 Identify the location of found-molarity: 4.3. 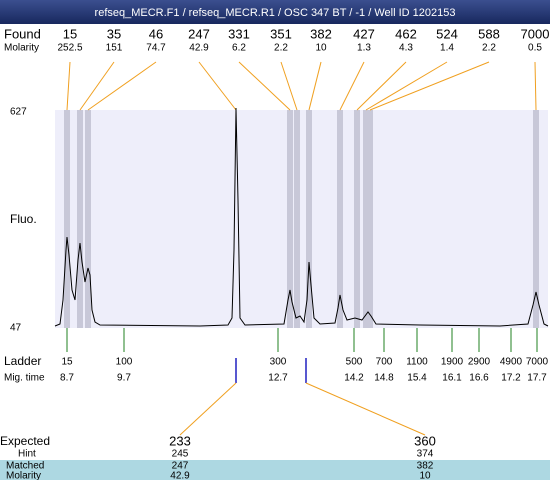
(406, 48).